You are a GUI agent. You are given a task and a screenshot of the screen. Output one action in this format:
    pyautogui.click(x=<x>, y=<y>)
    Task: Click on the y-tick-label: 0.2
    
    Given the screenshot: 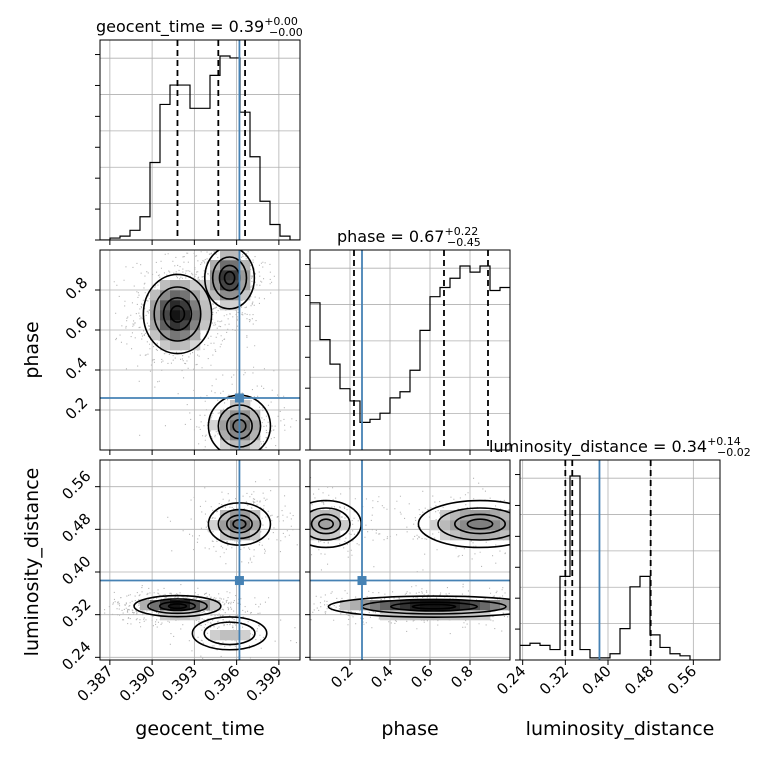 What is the action you would take?
    pyautogui.click(x=77, y=409)
    